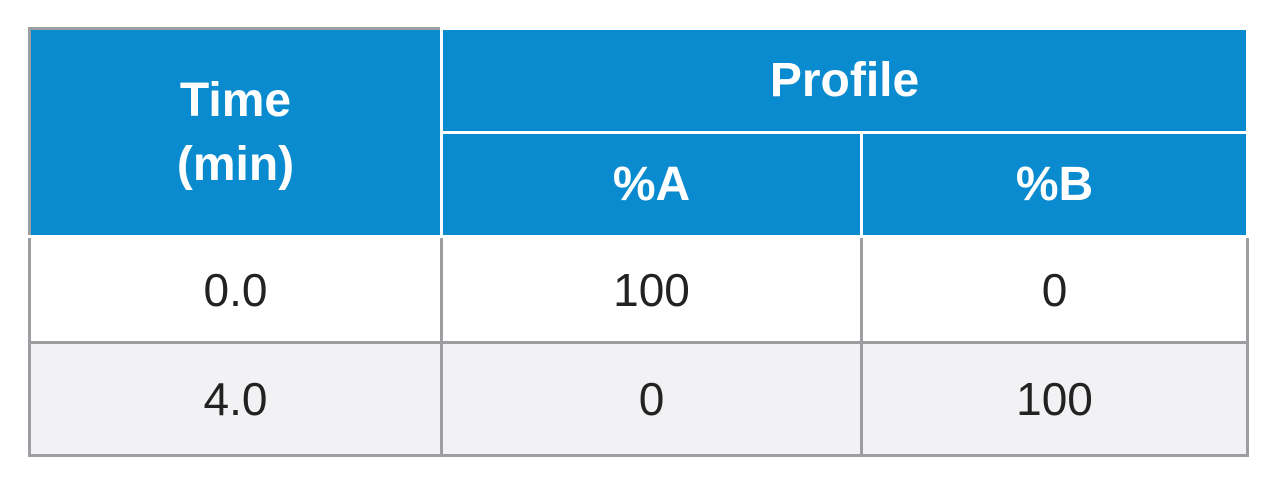  I want to click on time-header: Time (min), so click(235, 132).